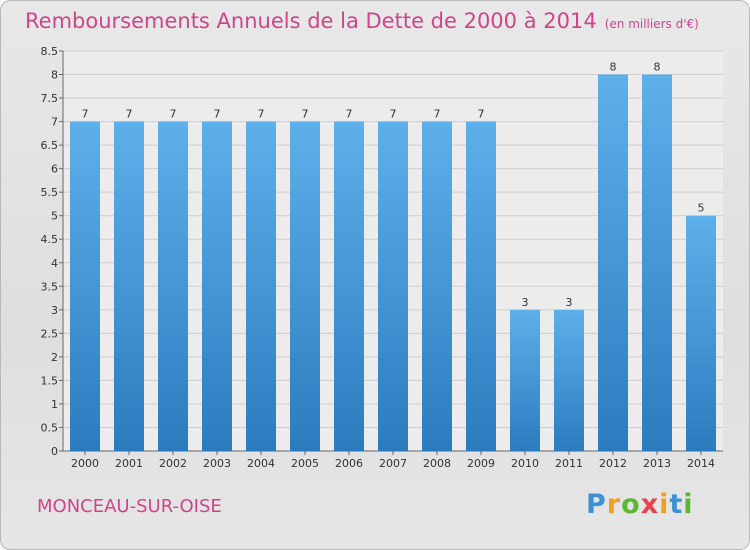 The width and height of the screenshot is (750, 550). What do you see at coordinates (54, 310) in the screenshot?
I see `y-tick-label: 3` at bounding box center [54, 310].